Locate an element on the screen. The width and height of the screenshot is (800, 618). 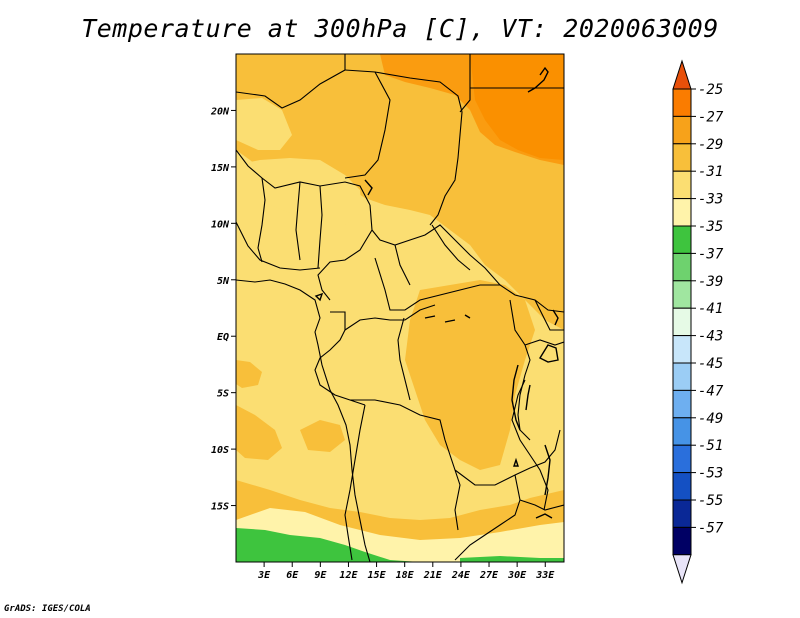
lat-tick-label: EQ is located at coordinates (223, 337).